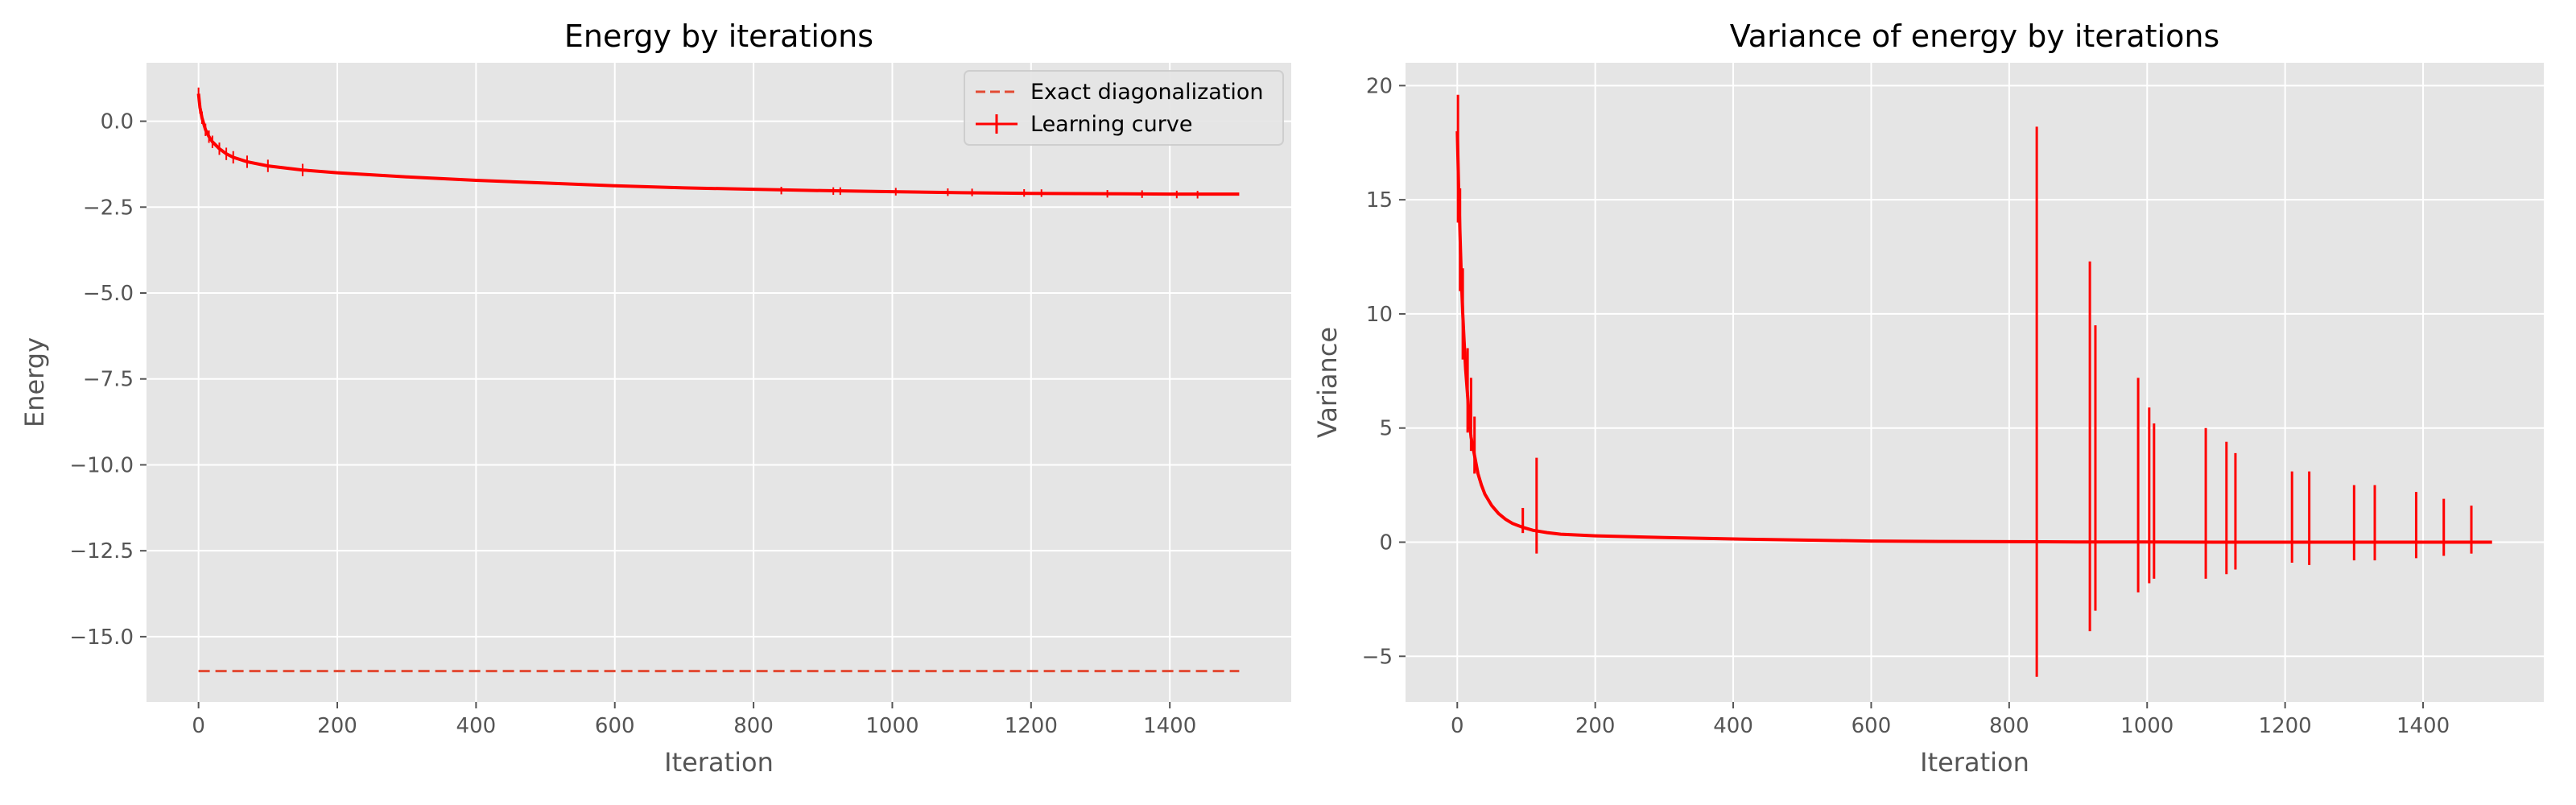 The height and width of the screenshot is (805, 2576). What do you see at coordinates (117, 122) in the screenshot?
I see `y-tick-label: 0.0` at bounding box center [117, 122].